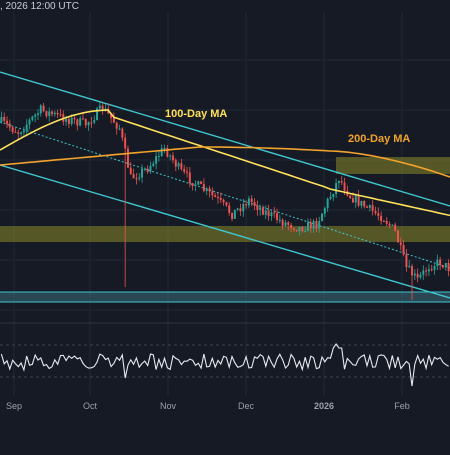  I want to click on x-axis-tick-label: Dec, so click(246, 406).